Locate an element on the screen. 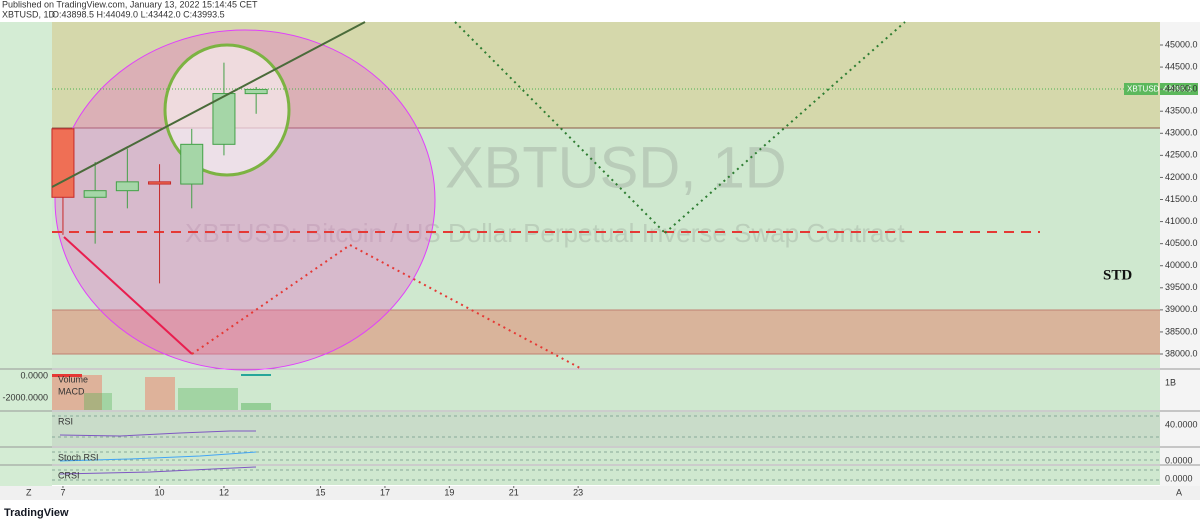 Image resolution: width=1200 pixels, height=523 pixels. pane-axis-label: 1B is located at coordinates (1170, 382).